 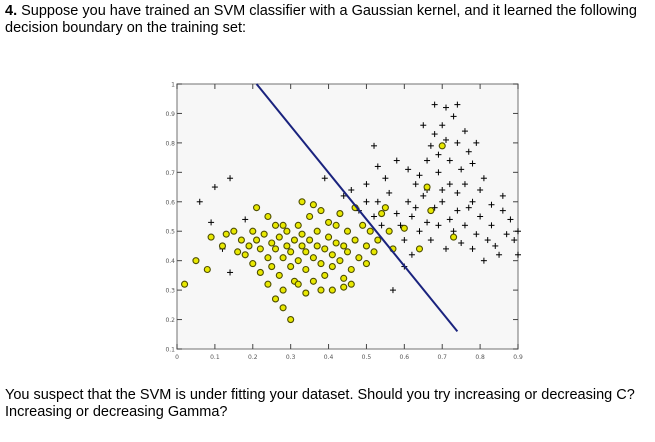 I want to click on x-tick-label: 0.5, so click(x=367, y=357).